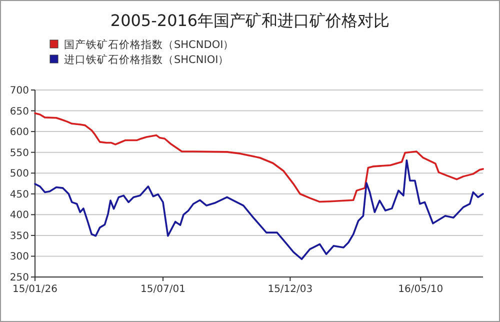 This screenshot has height=322, width=500. What do you see at coordinates (19, 257) in the screenshot?
I see `y-tick-label: 300` at bounding box center [19, 257].